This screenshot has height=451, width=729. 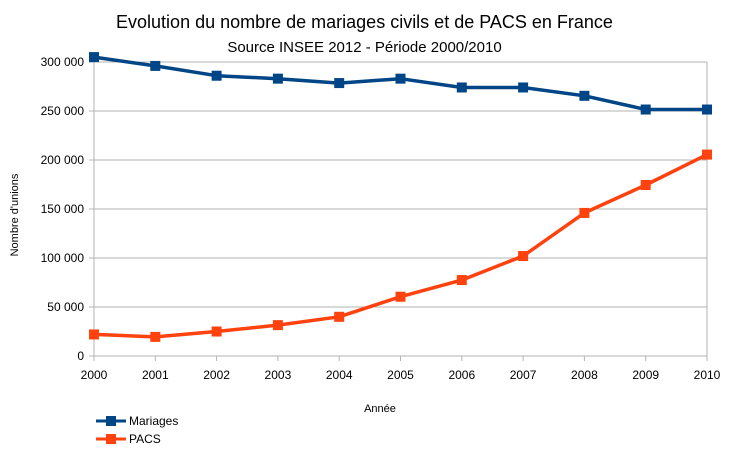 I want to click on chart-subtitle: Source INSEE 2012 - Période 2000/2010, so click(x=364, y=47).